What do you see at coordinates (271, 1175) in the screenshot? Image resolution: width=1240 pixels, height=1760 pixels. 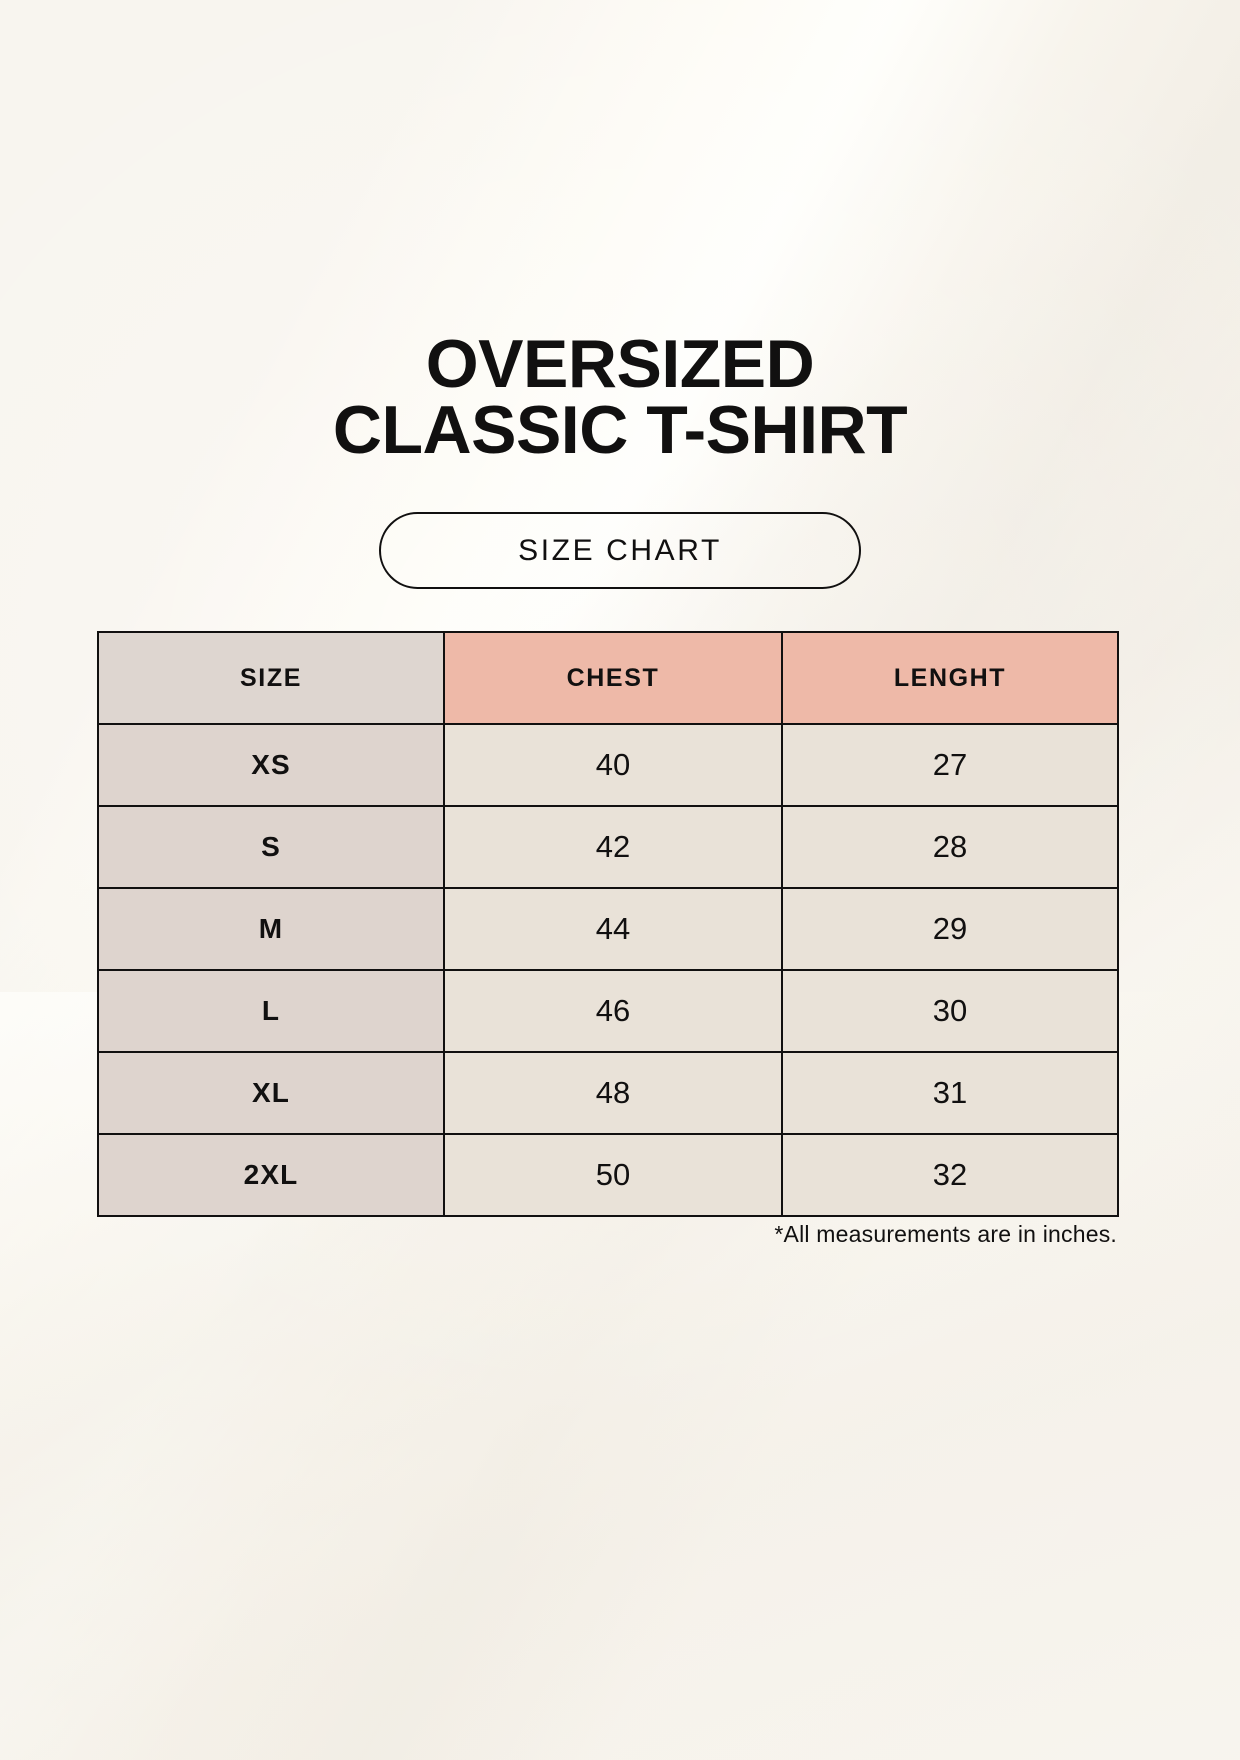 I see `cell-size: 2XL` at bounding box center [271, 1175].